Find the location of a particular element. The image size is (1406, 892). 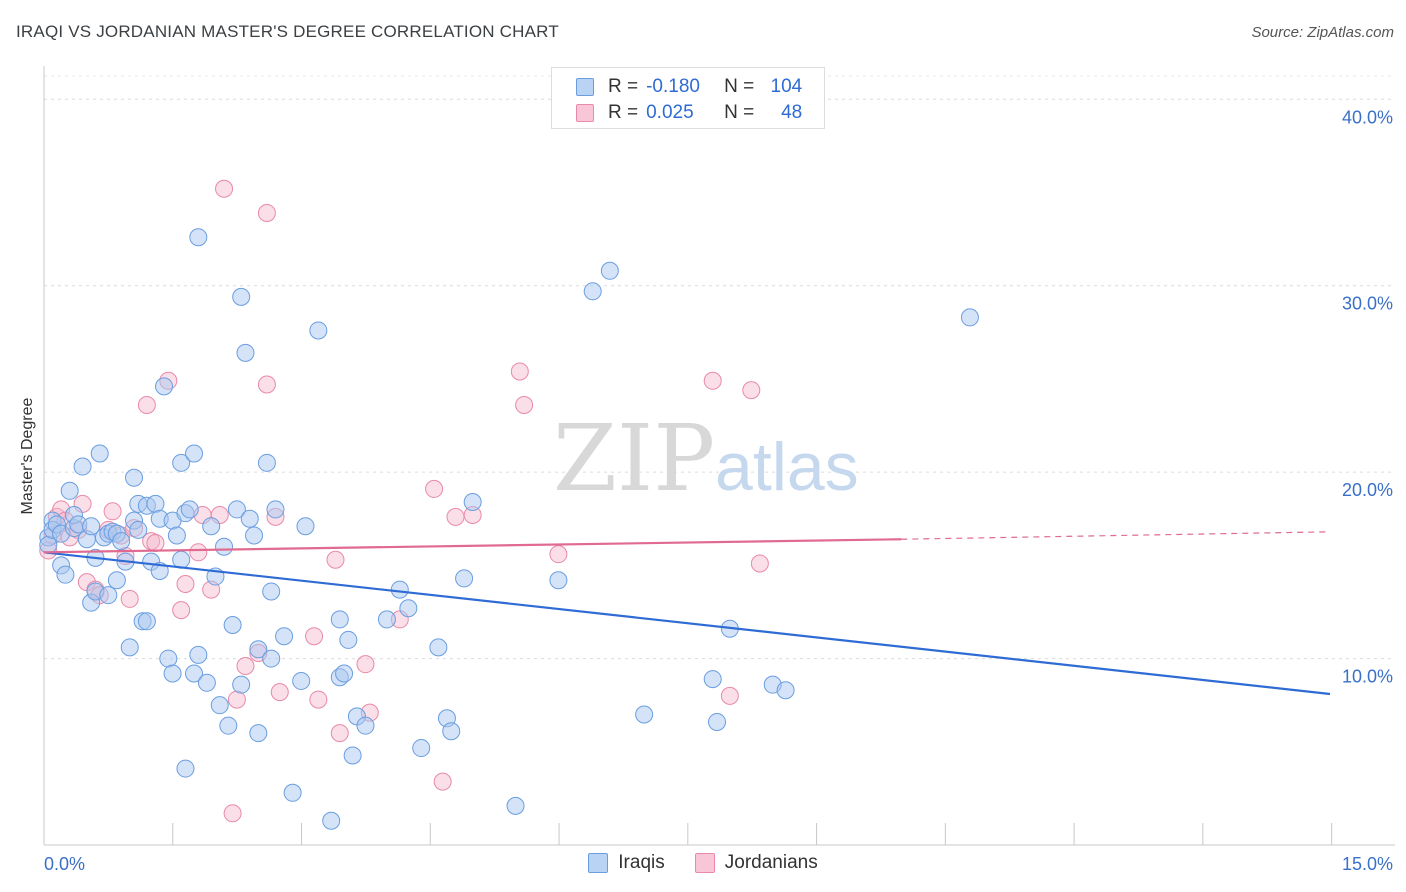

series-legend: Iraqis Jordanians is located at coordinates (703, 863).